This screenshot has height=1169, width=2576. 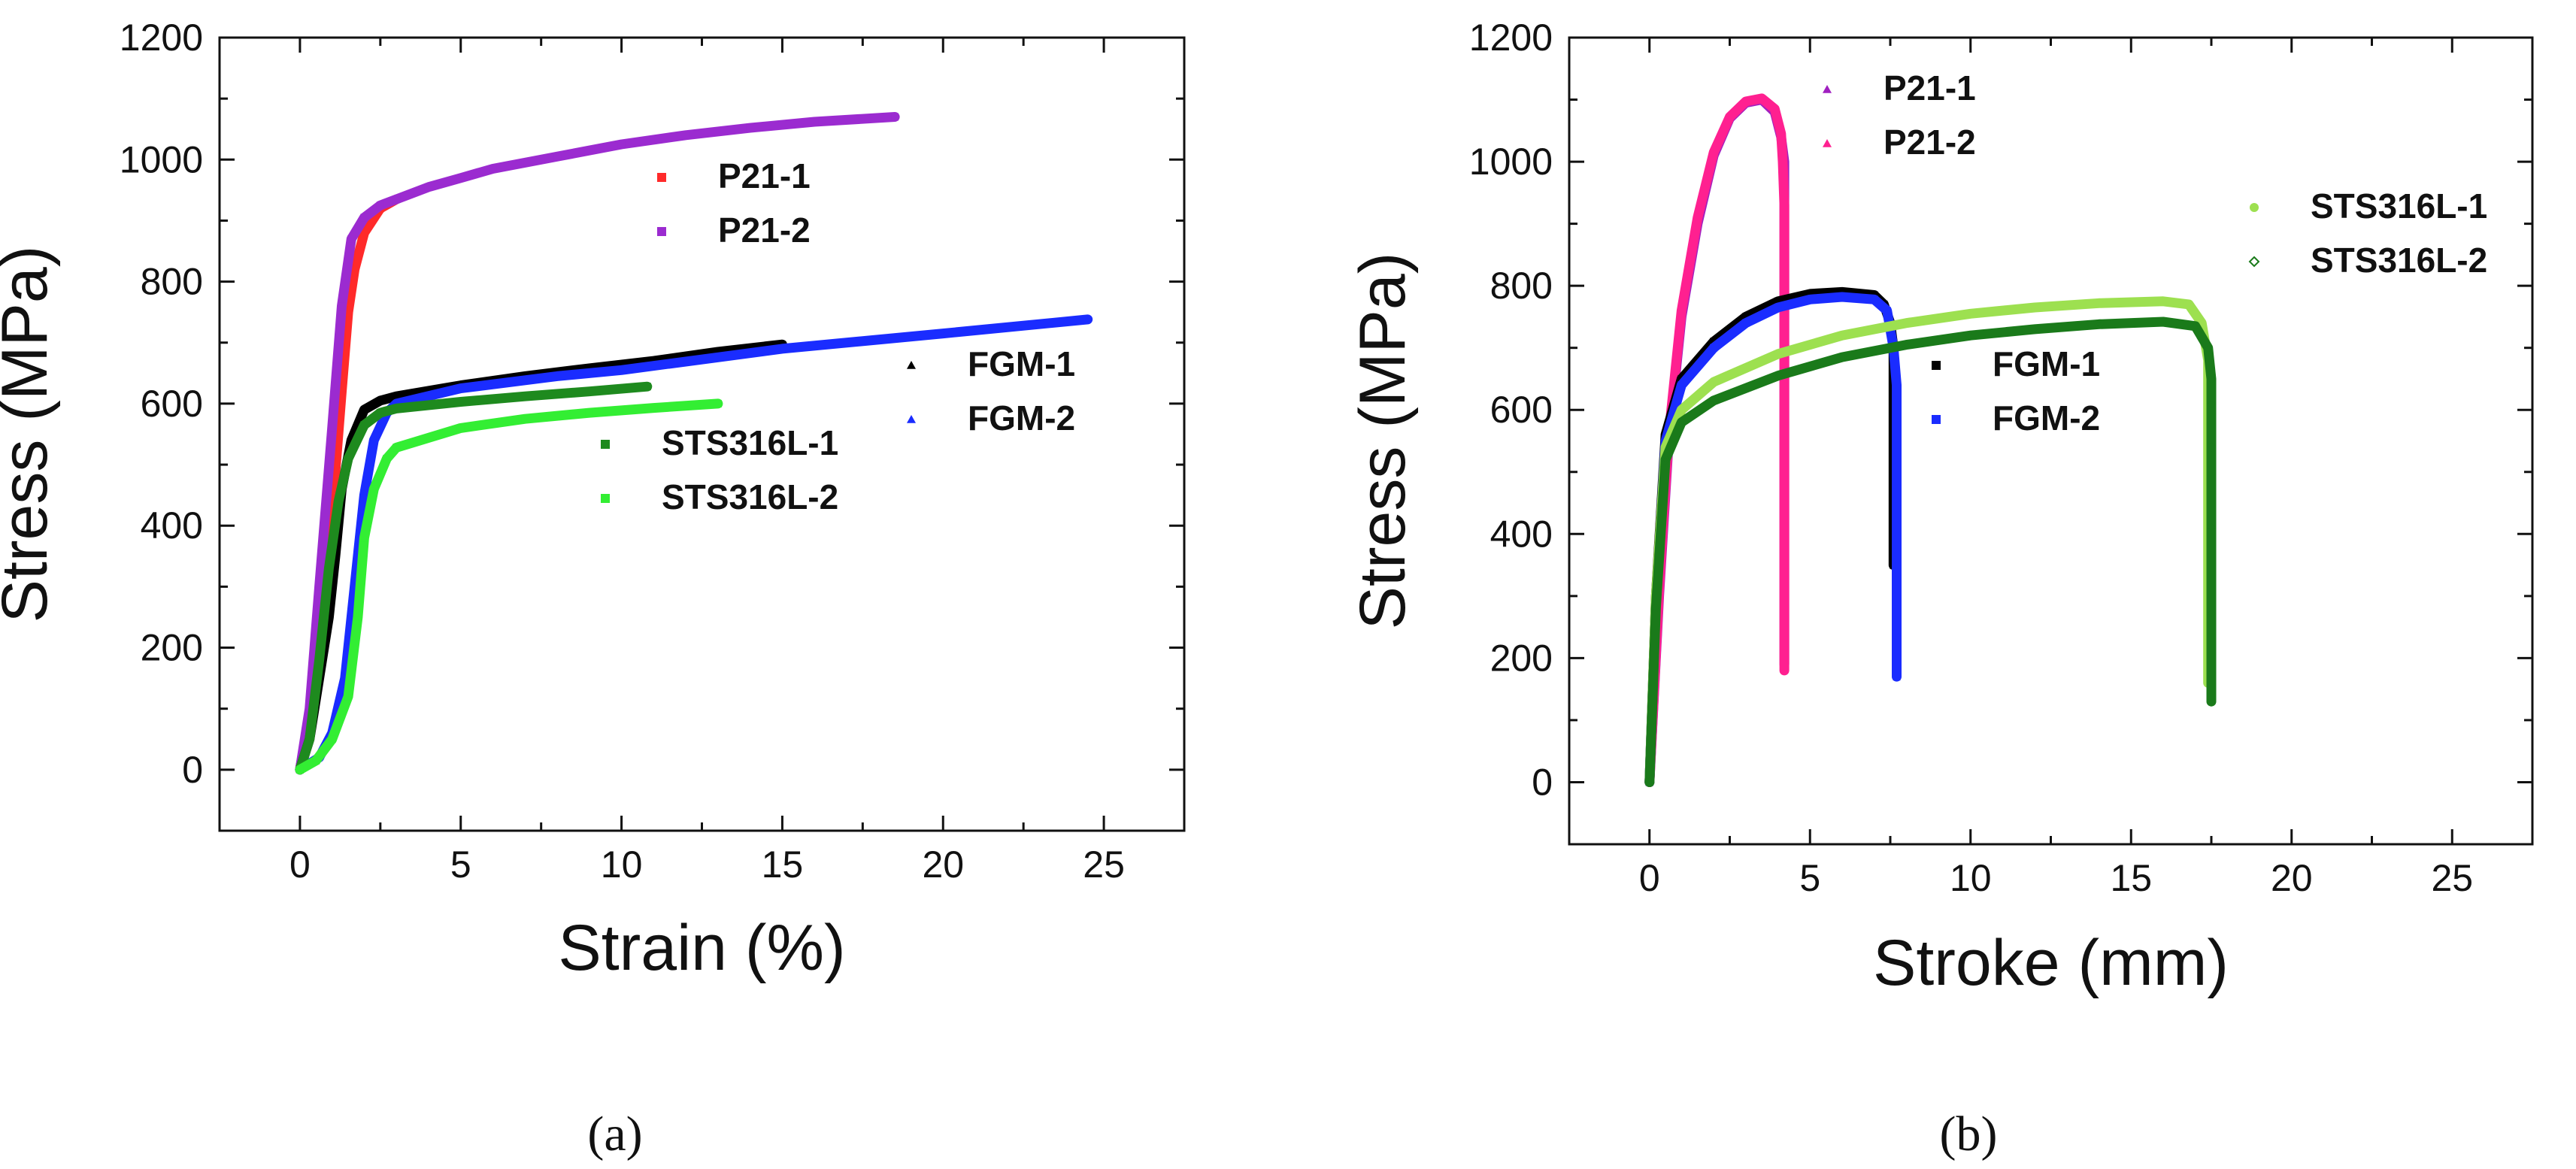 What do you see at coordinates (783, 864) in the screenshot?
I see `x-tick-label: 15` at bounding box center [783, 864].